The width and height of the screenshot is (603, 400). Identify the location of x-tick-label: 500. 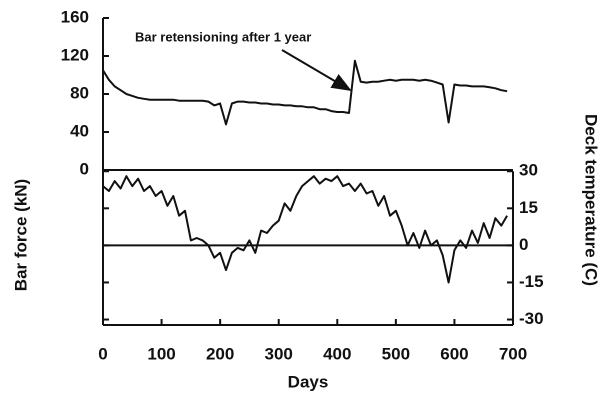
(396, 353).